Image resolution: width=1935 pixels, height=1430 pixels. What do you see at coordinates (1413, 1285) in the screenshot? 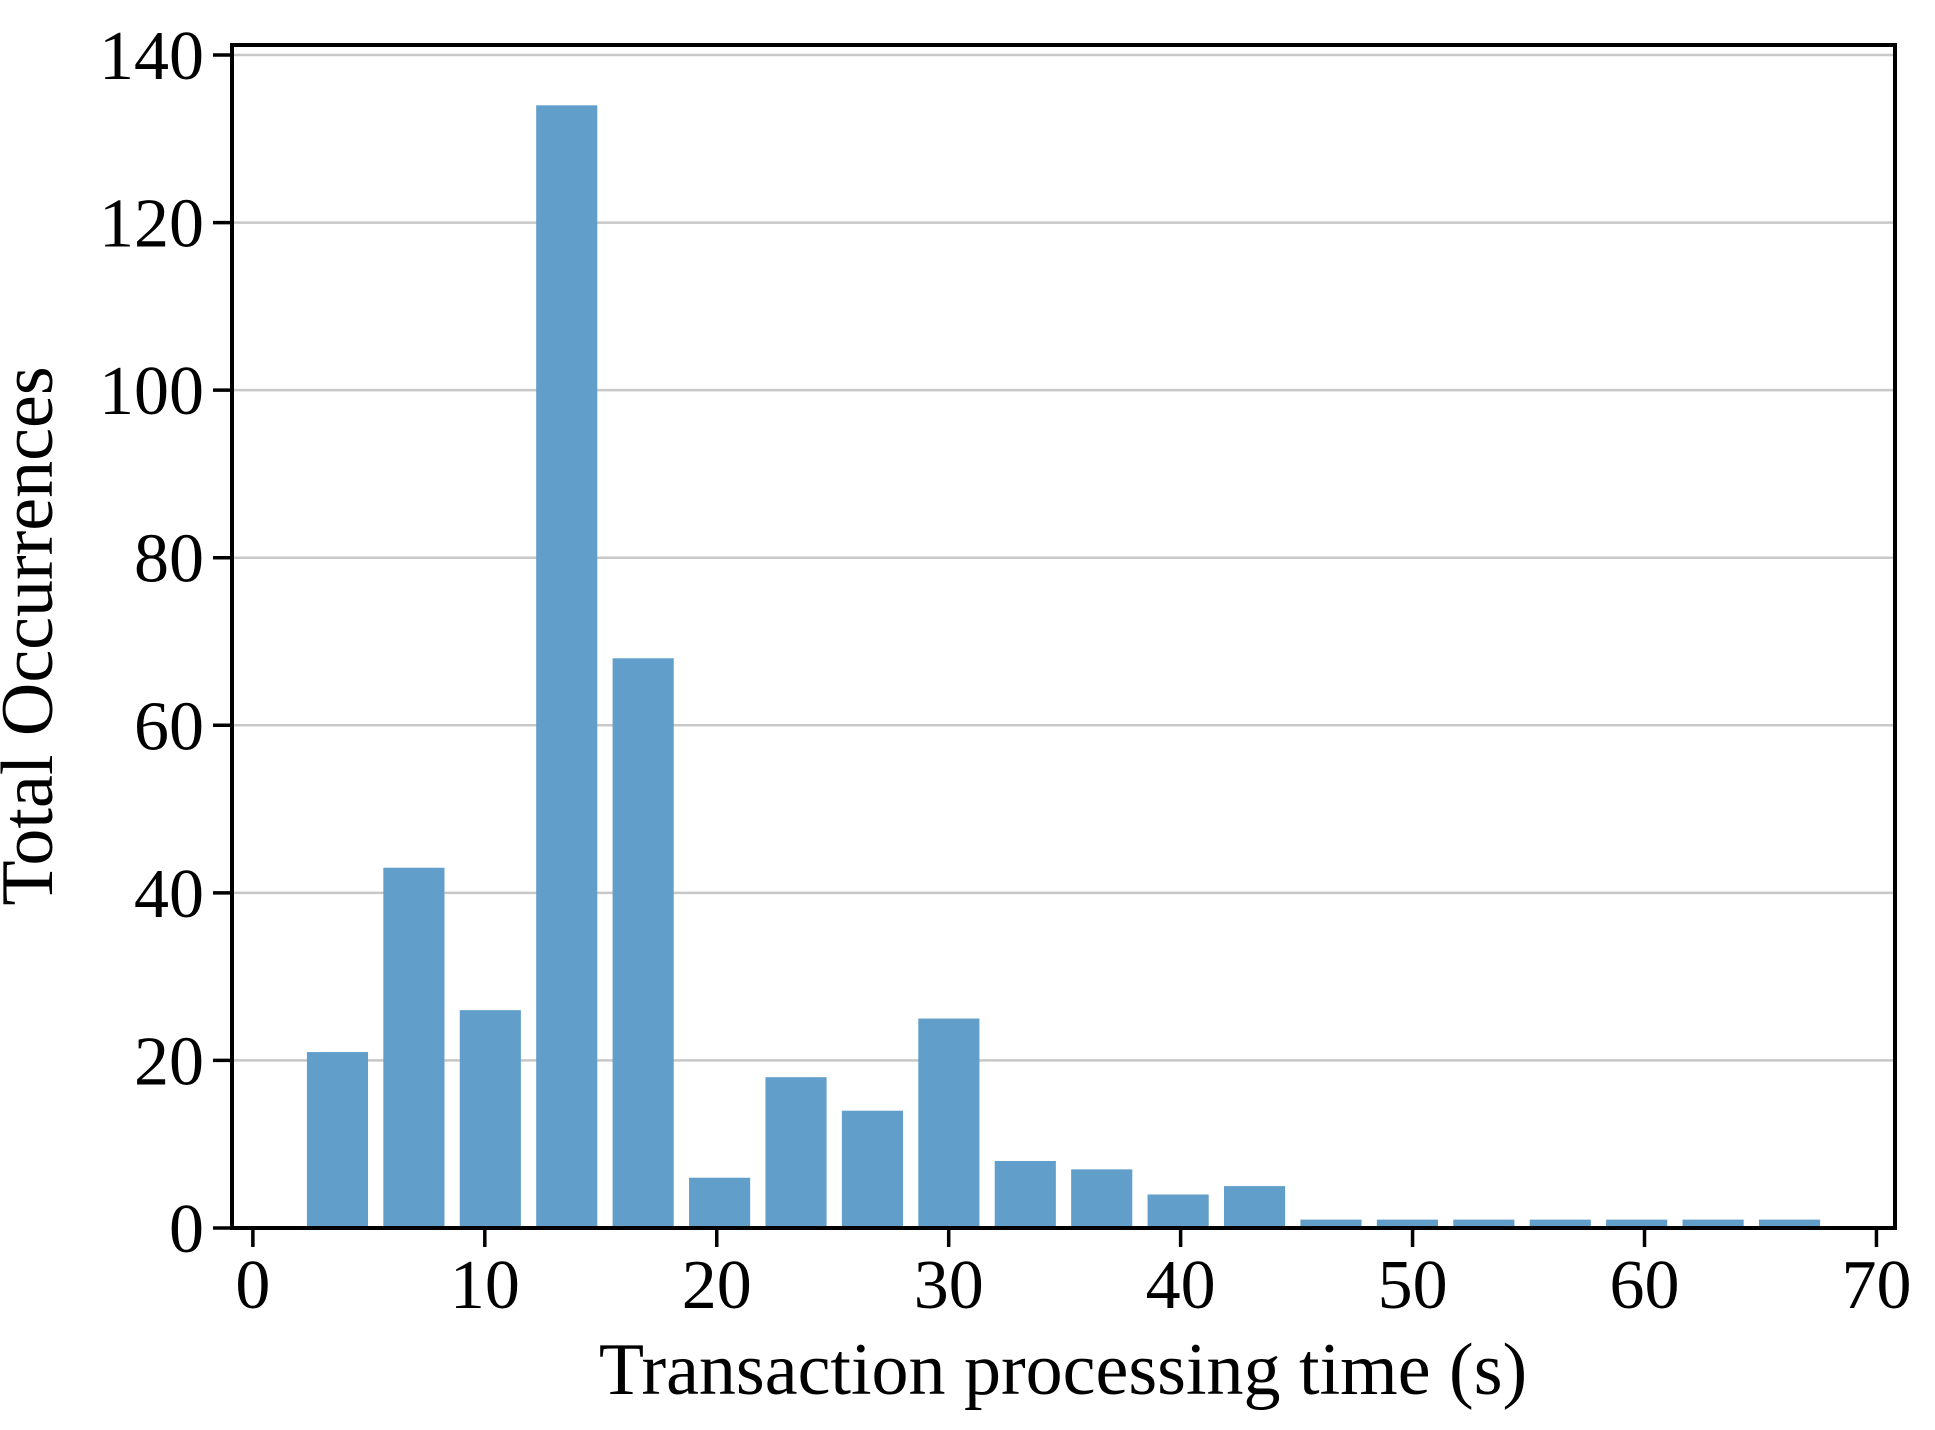
I see `x-tick-label-50: 50` at bounding box center [1413, 1285].